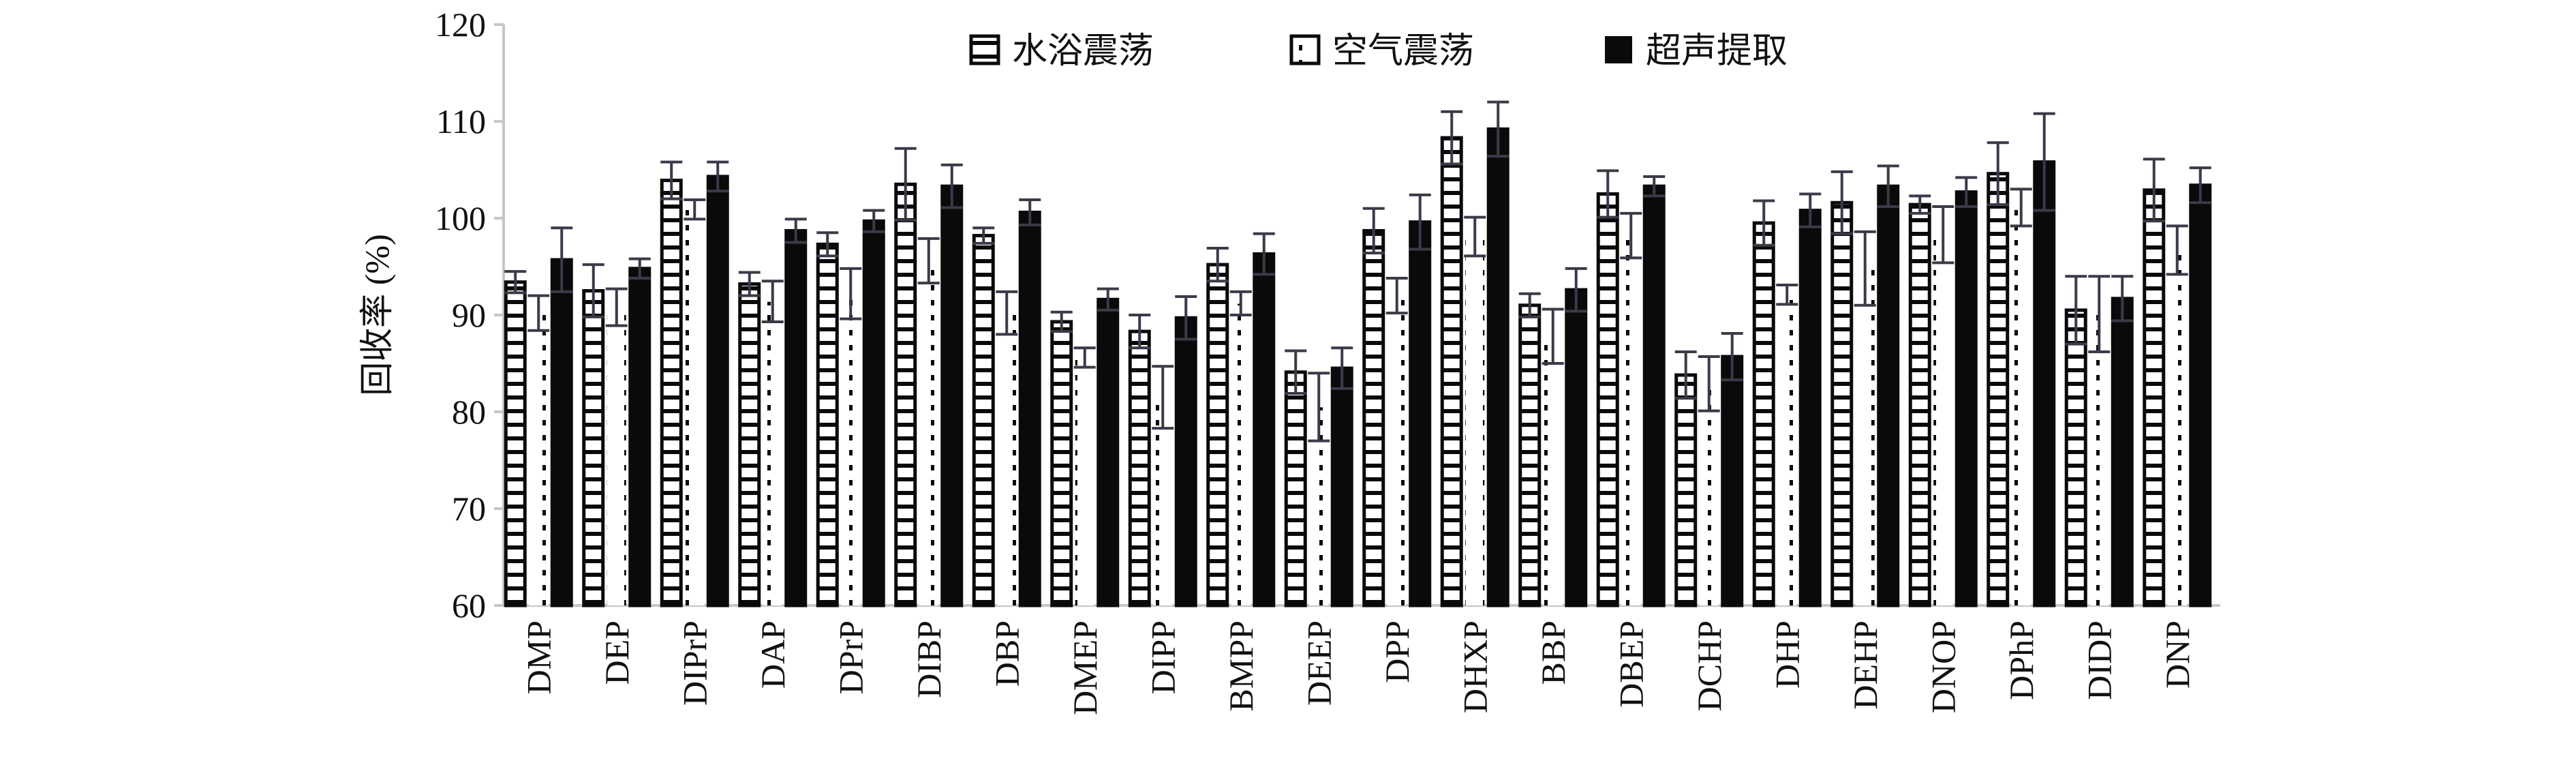  Describe the element at coordinates (617, 652) in the screenshot. I see `x-tick-label: DEP` at that location.